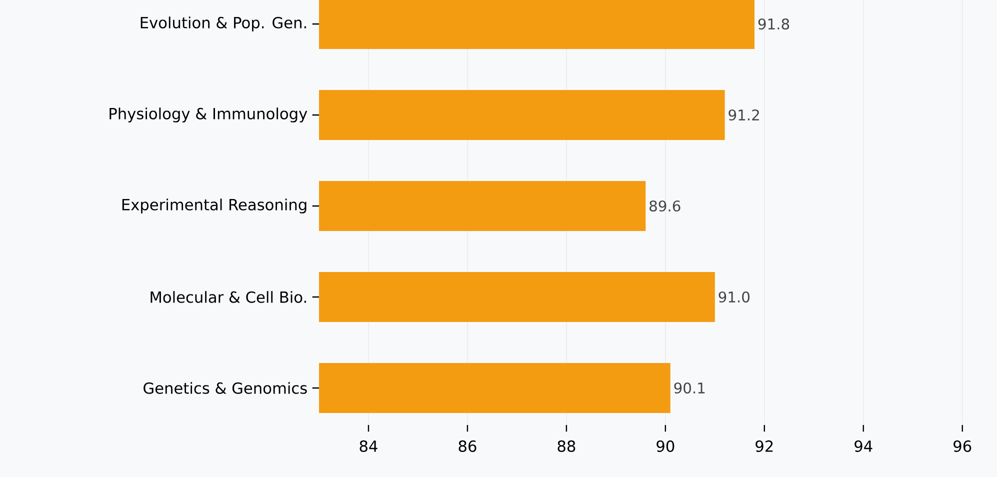 Image resolution: width=997 pixels, height=477 pixels. I want to click on data-label: 91.2, so click(743, 115).